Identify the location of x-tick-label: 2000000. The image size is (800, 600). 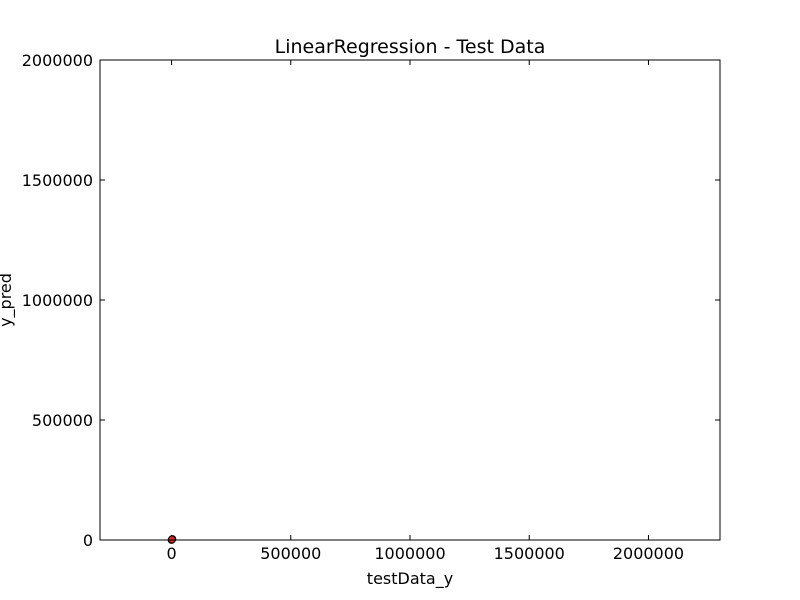
(648, 553).